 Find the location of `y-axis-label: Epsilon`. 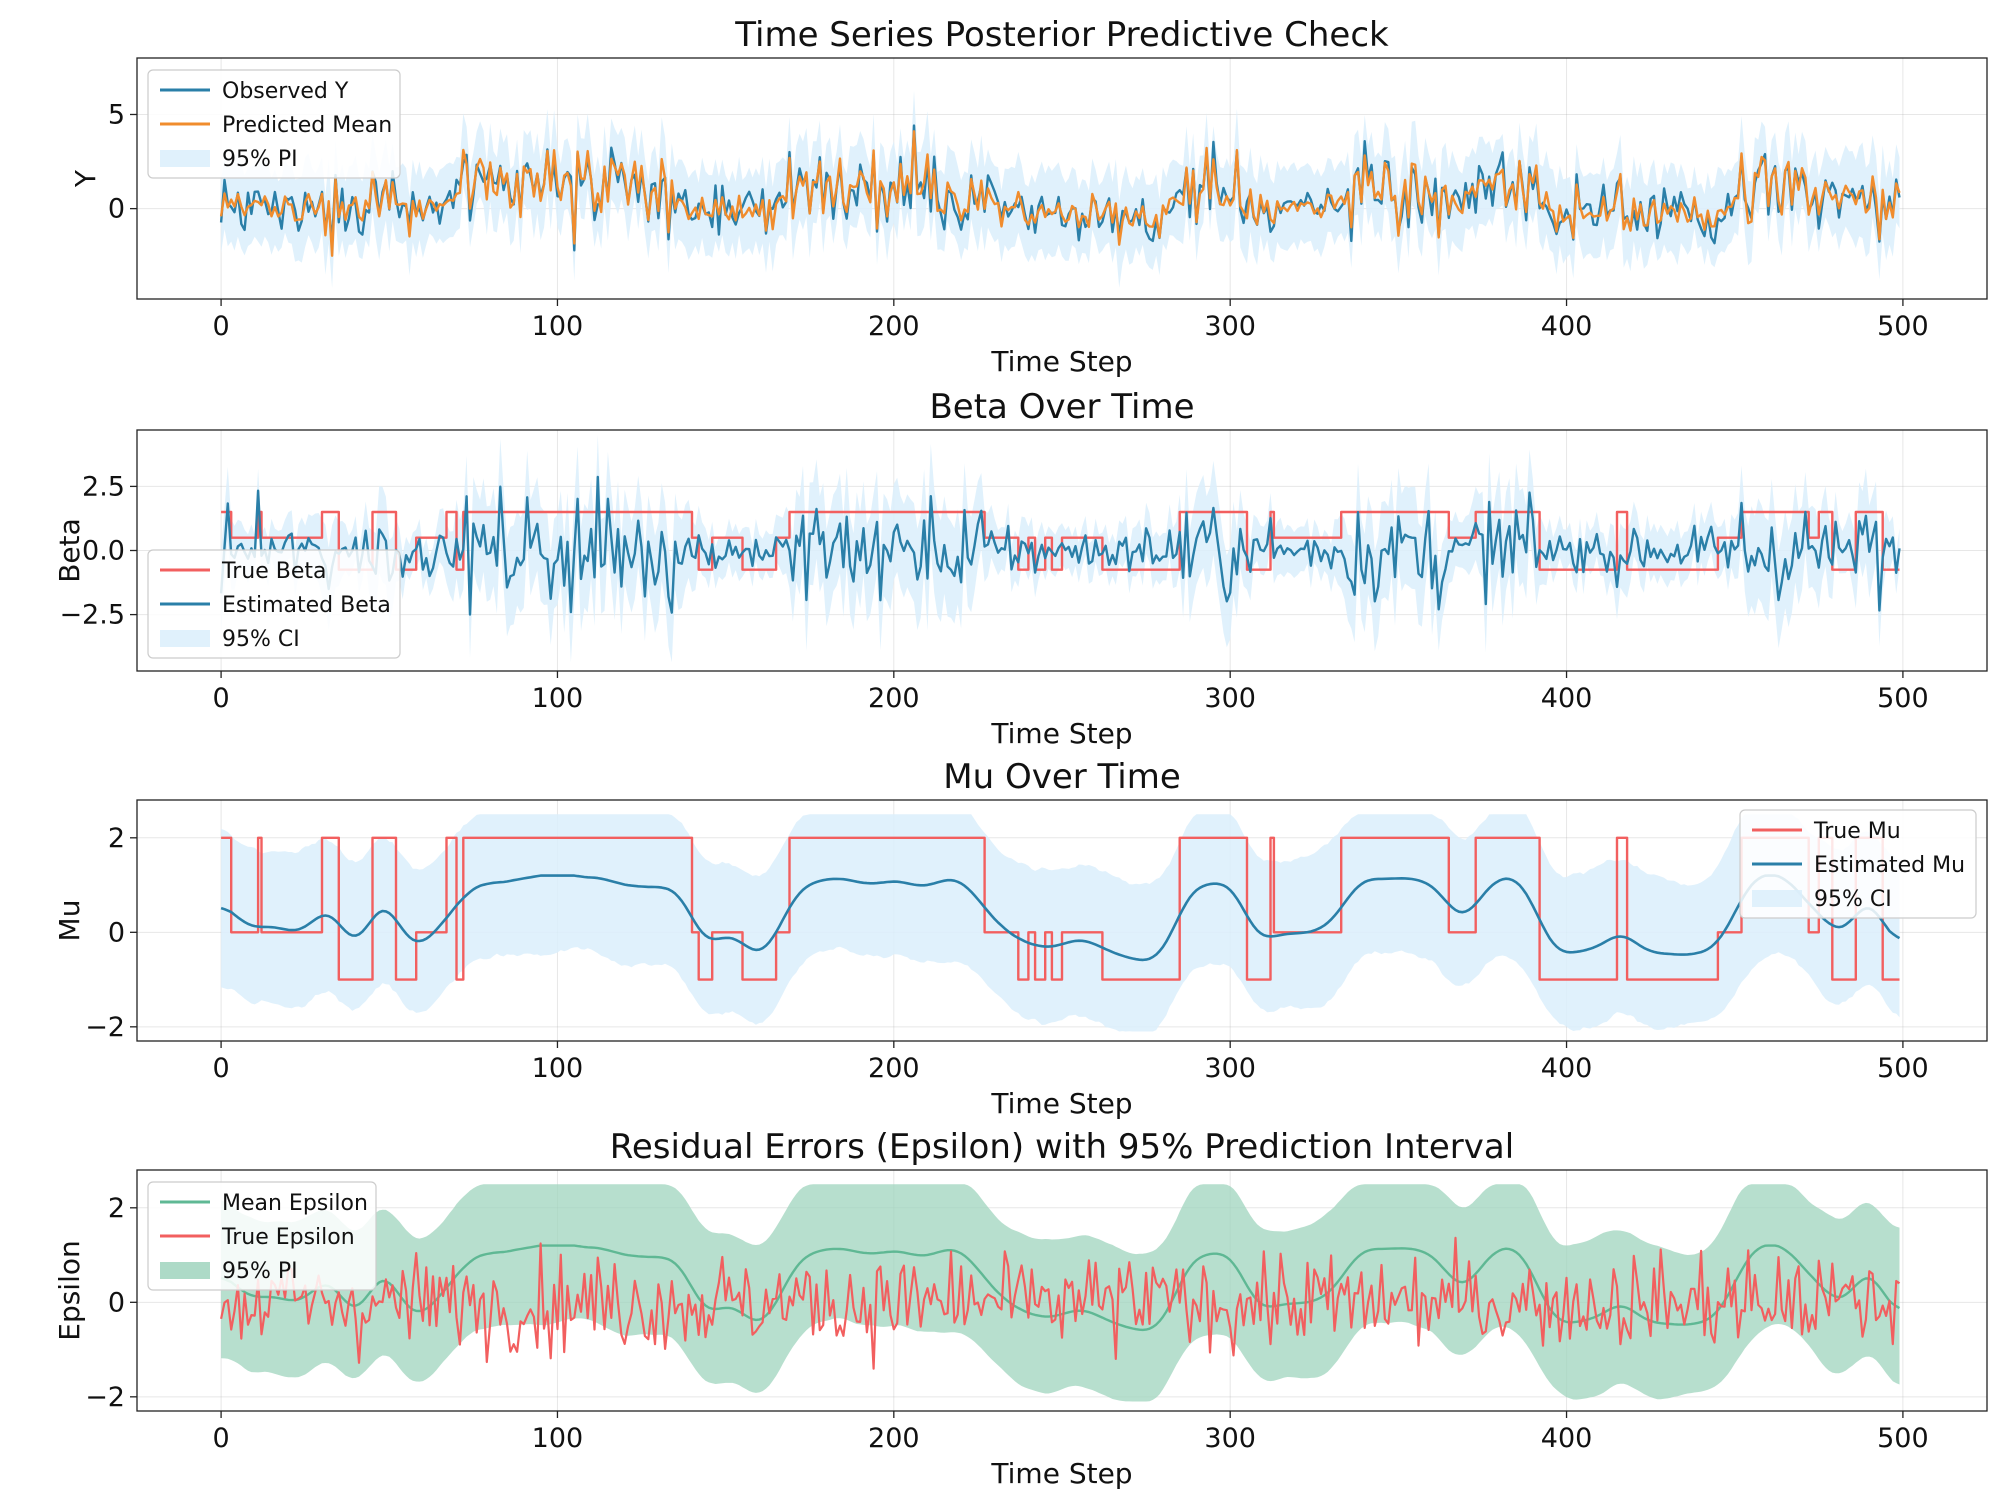

y-axis-label: Epsilon is located at coordinates (69, 1290).